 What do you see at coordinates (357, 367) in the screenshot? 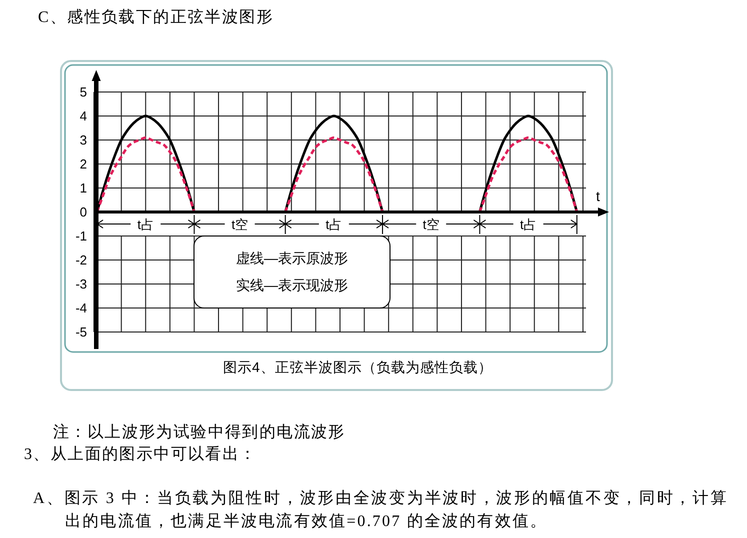
I see `text: 图示4、正弦半波图示（负载为感性负载）` at bounding box center [357, 367].